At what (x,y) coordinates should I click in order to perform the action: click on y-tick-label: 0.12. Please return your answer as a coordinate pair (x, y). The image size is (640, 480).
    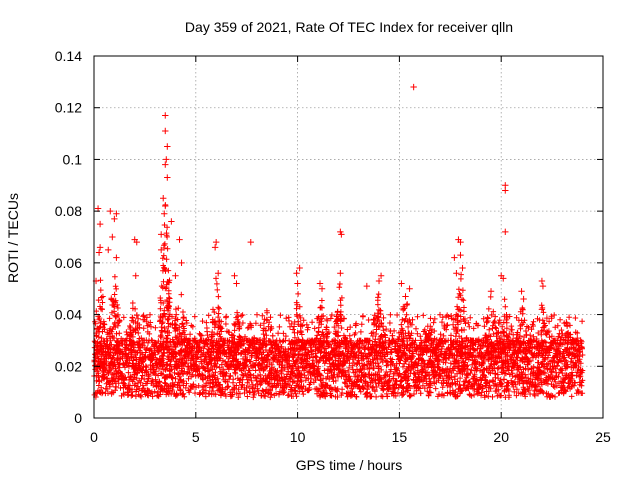
    Looking at the image, I should click on (68, 108).